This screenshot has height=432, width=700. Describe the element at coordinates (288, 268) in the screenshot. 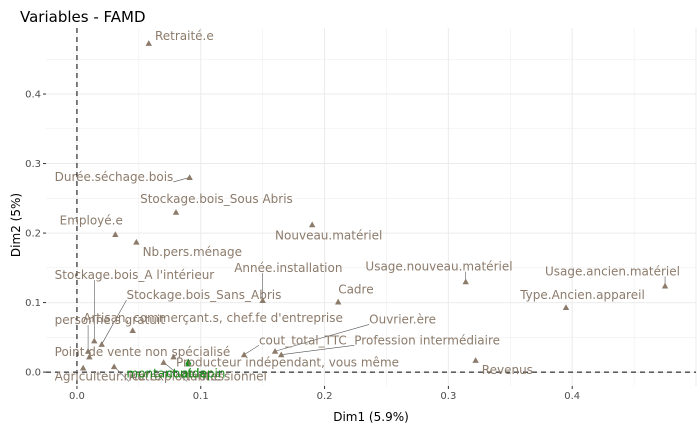

I see `point-label: Année.installation` at that location.